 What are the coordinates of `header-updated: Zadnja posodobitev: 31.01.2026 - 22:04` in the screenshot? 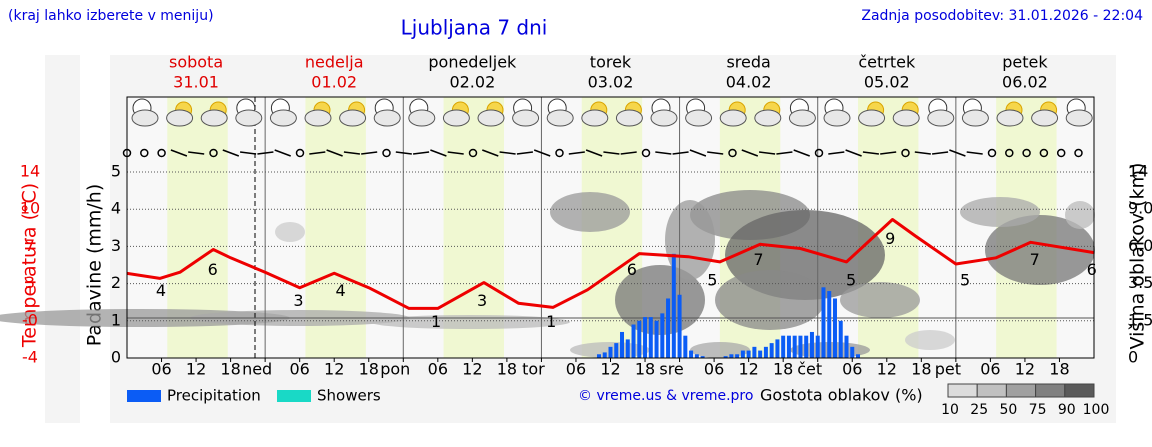 It's located at (1002, 16).